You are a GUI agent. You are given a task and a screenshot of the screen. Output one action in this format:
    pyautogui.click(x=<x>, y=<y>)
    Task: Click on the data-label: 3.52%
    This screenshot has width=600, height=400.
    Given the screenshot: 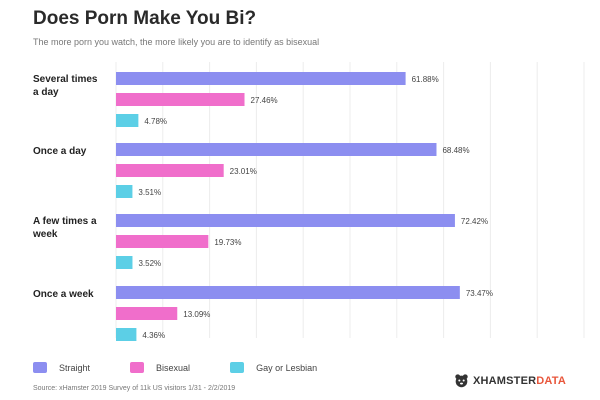 What is the action you would take?
    pyautogui.click(x=149, y=263)
    